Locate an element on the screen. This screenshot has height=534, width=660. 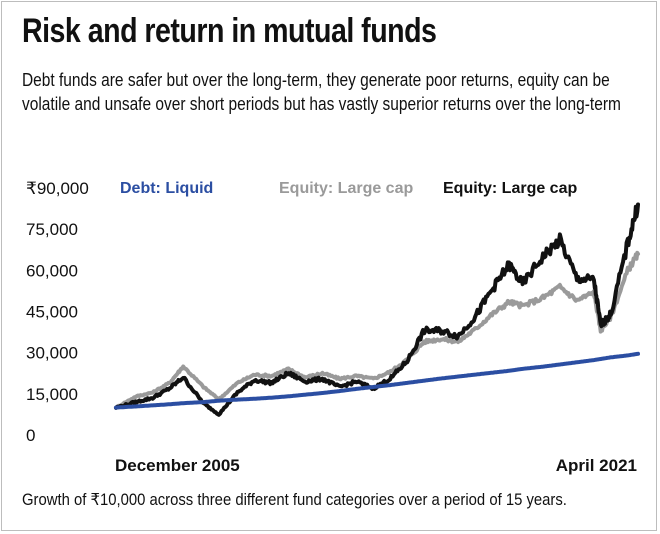
legend-entry: Debt: Liquid is located at coordinates (166, 188).